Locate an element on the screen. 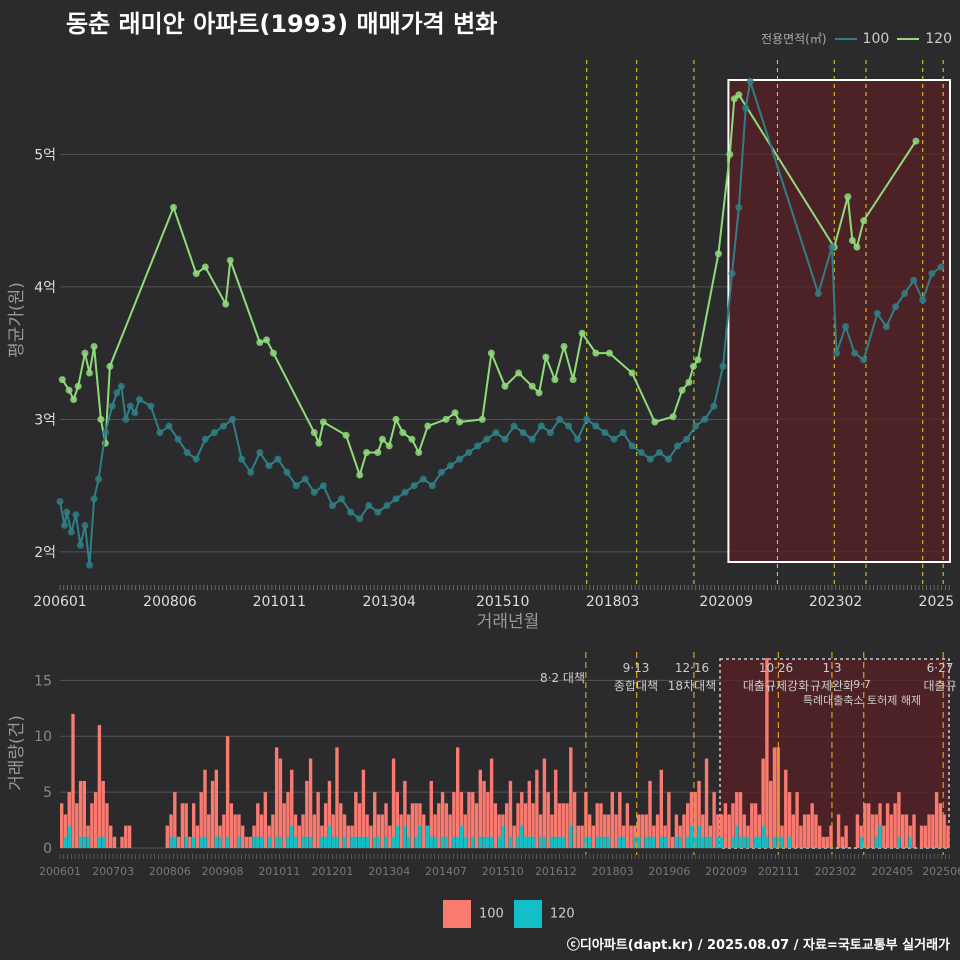 The image size is (960, 960). annotation-text: 특례대출축소 토허제 해제 is located at coordinates (862, 700).